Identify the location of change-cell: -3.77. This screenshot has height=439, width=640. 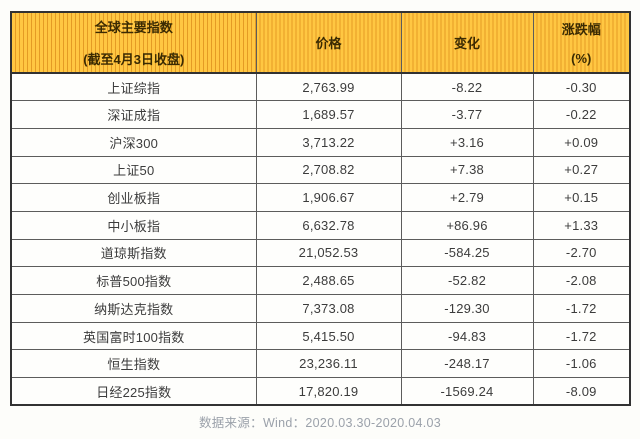
(467, 114).